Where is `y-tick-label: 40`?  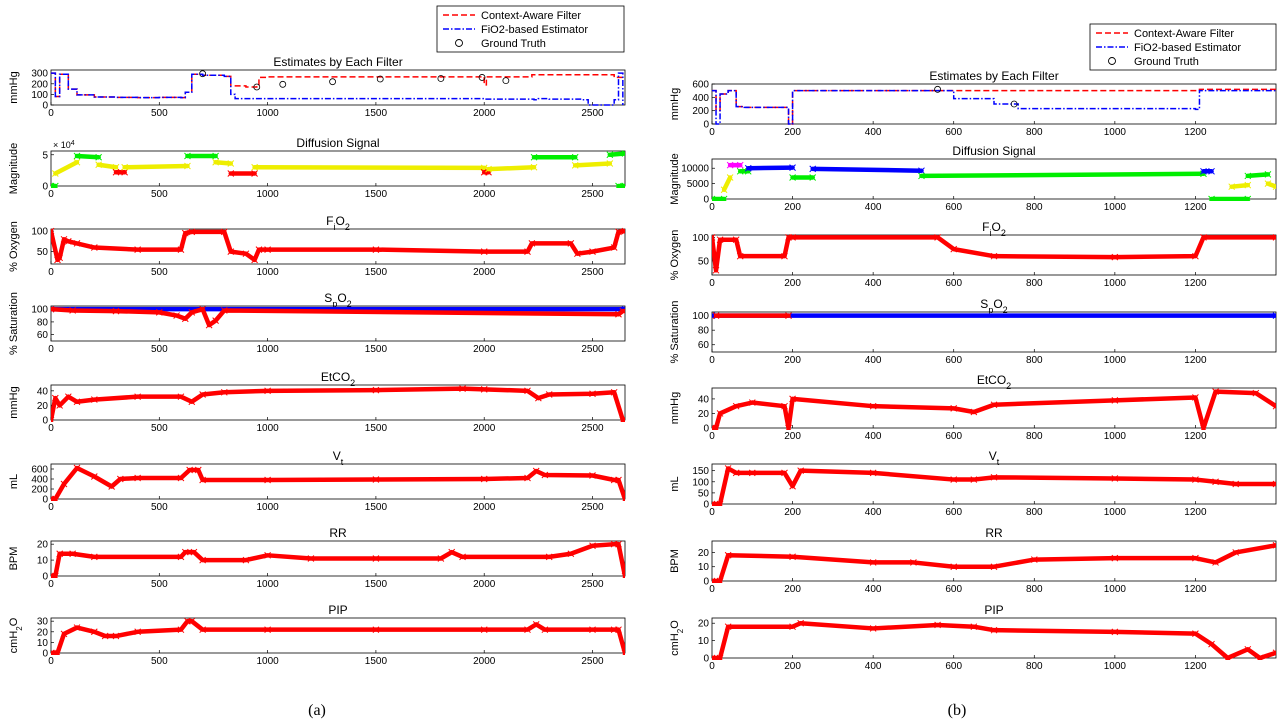
y-tick-label: 40 is located at coordinates (43, 391).